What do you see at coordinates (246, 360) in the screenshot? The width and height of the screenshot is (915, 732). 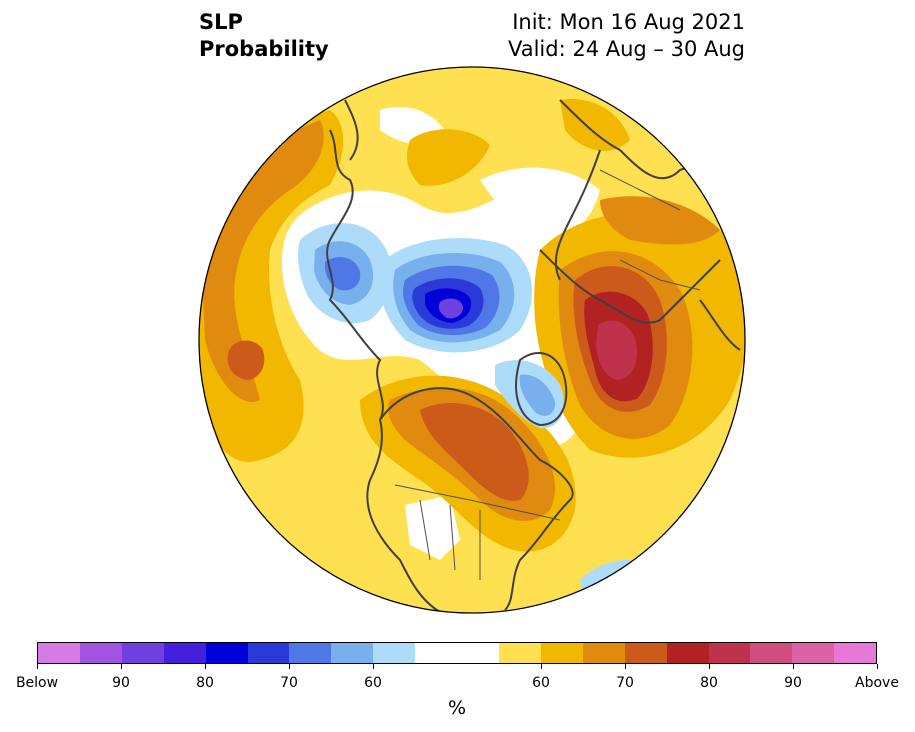 I see `pacific-core` at bounding box center [246, 360].